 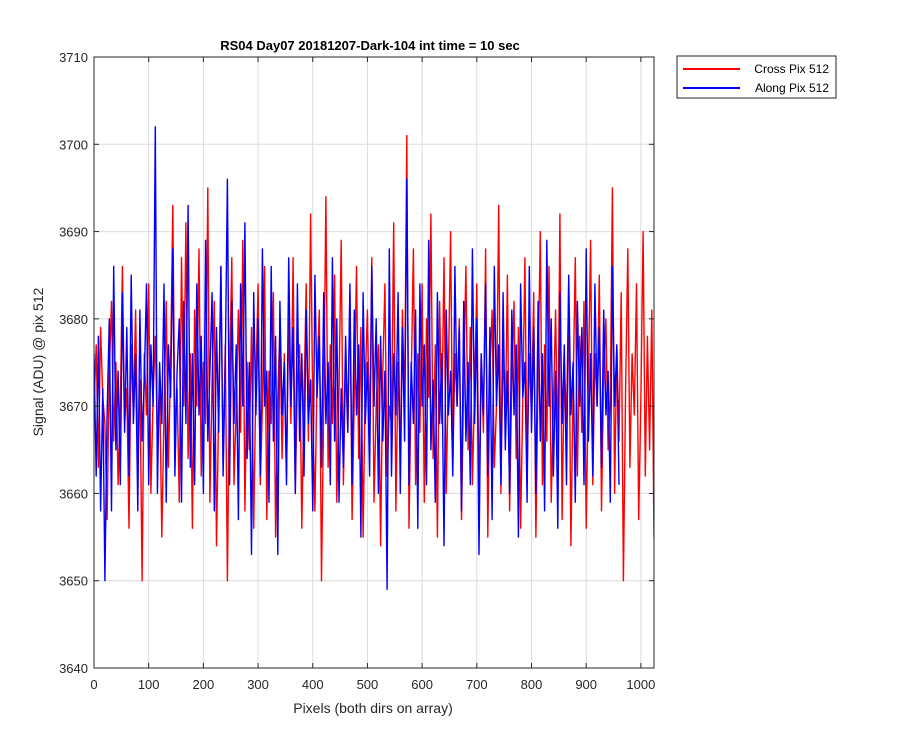 What do you see at coordinates (73, 668) in the screenshot?
I see `y-tick-label: 3640` at bounding box center [73, 668].